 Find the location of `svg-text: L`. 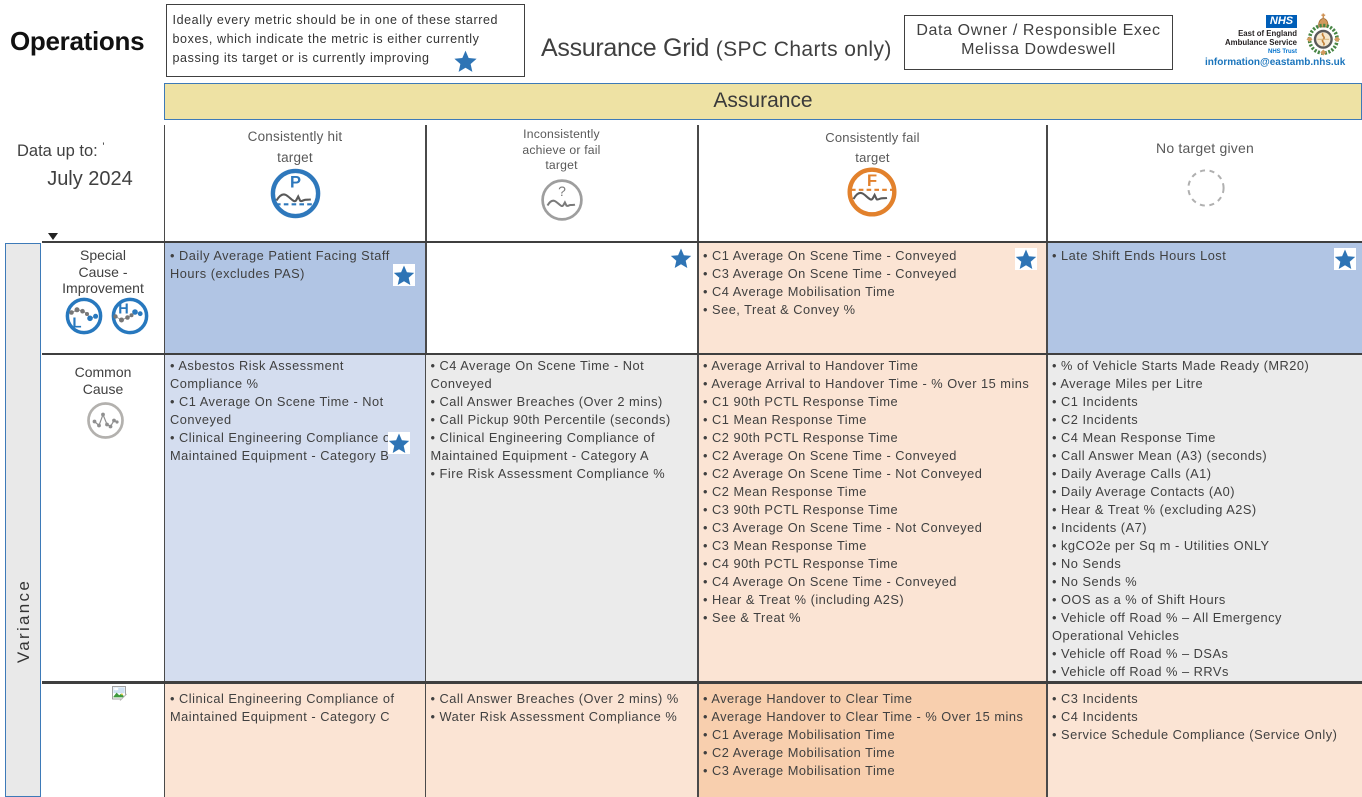

svg-text: L is located at coordinates (76, 323).